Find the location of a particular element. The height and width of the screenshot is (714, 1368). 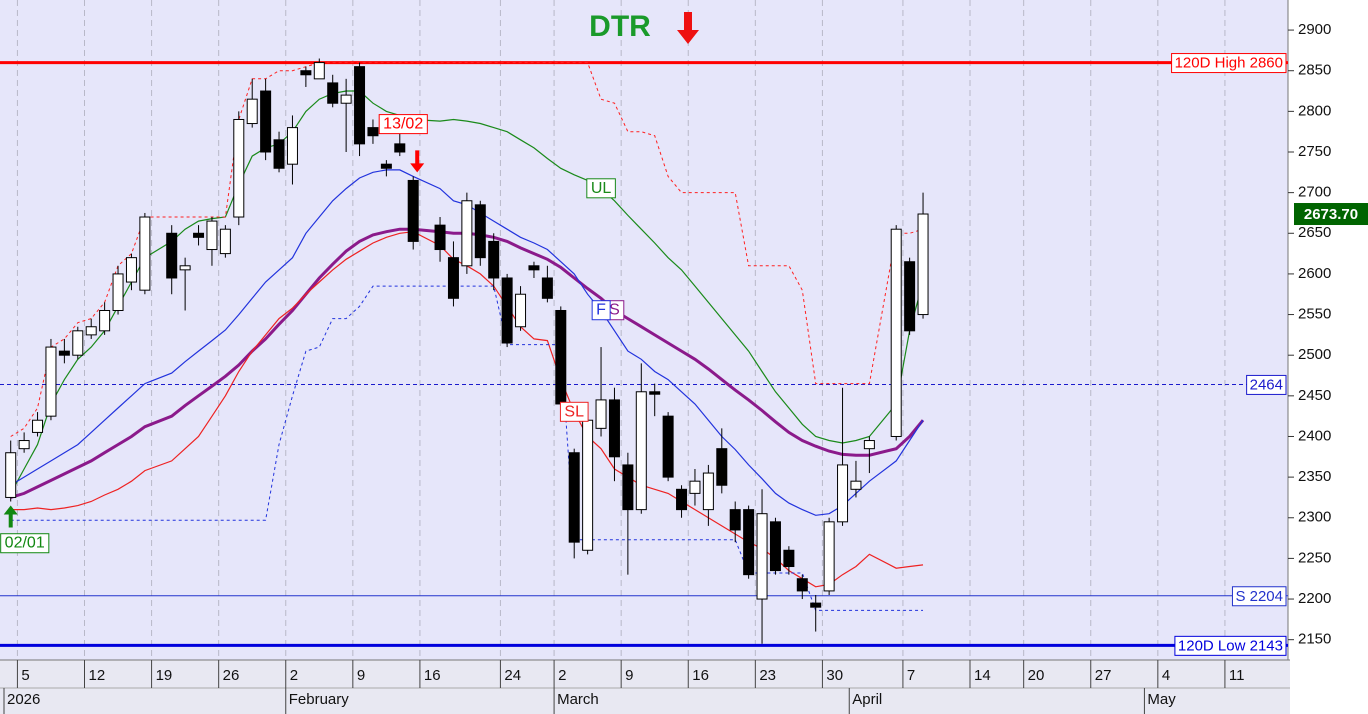

last-price-box is located at coordinates (1331, 214).